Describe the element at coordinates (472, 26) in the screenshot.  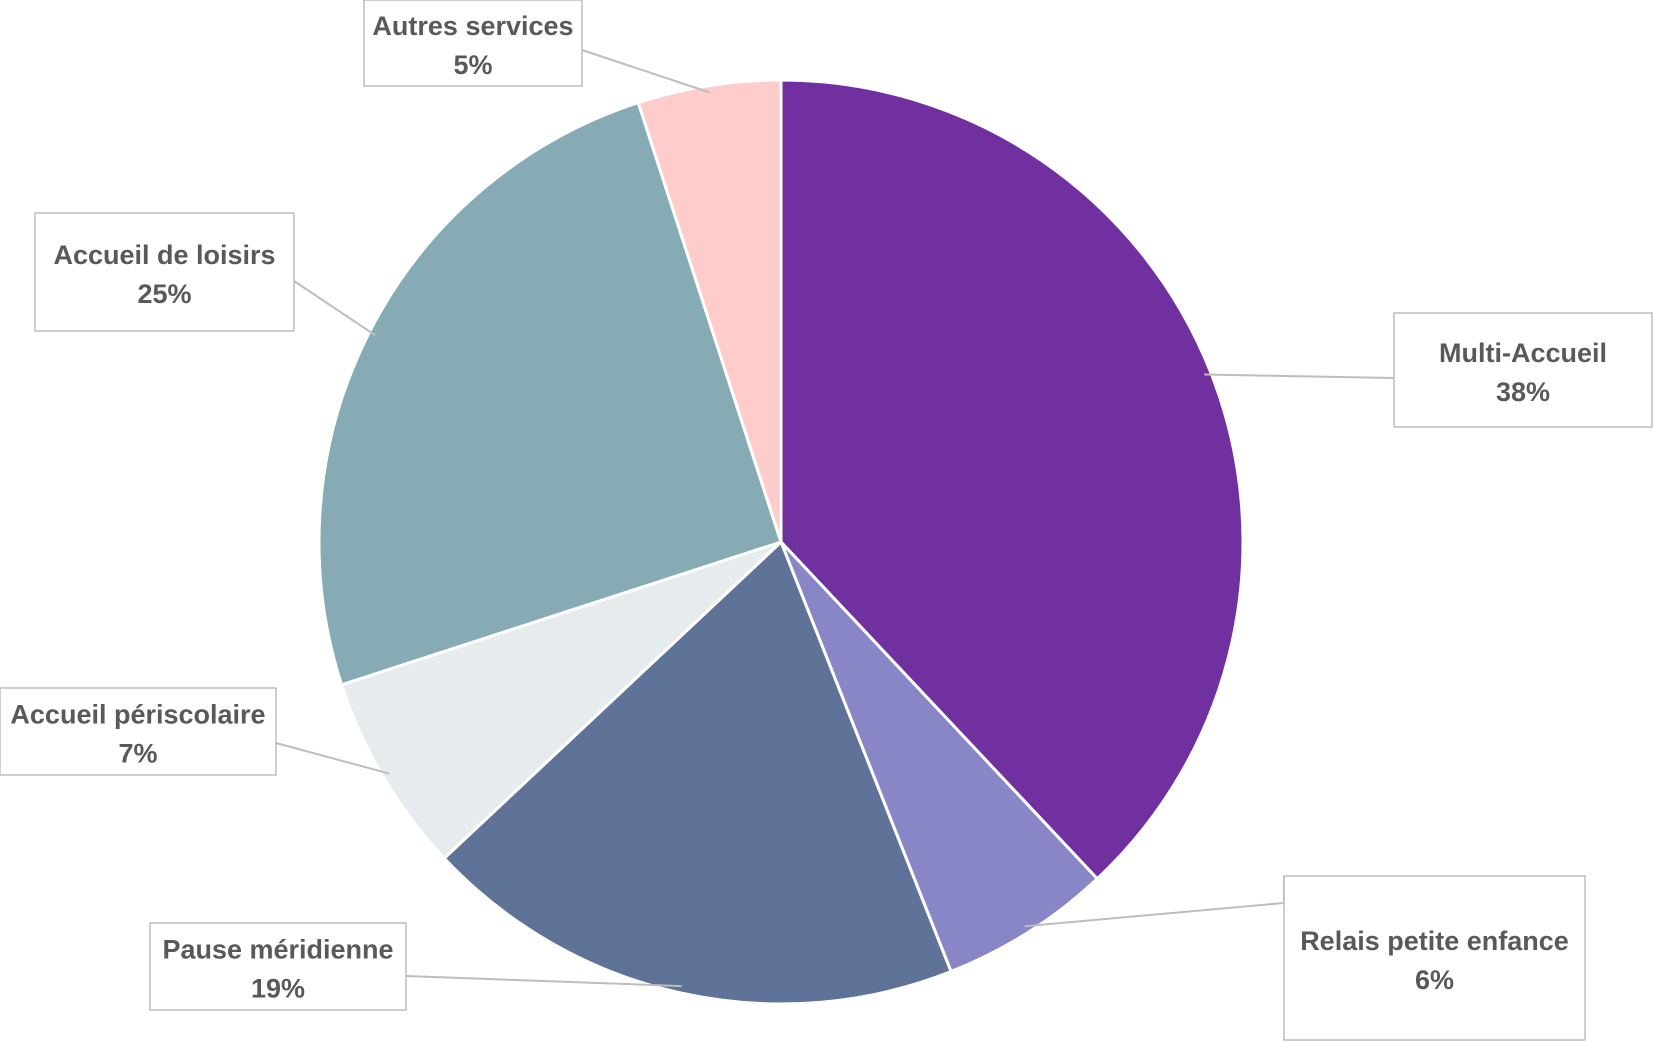
I see `data-label-category: Autres services` at that location.